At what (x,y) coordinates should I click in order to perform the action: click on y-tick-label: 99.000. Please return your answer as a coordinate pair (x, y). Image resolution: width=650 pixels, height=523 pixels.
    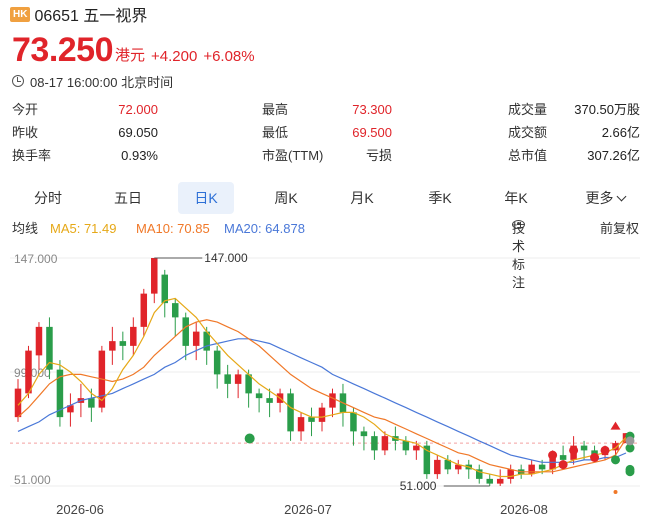
    Looking at the image, I should click on (32, 373).